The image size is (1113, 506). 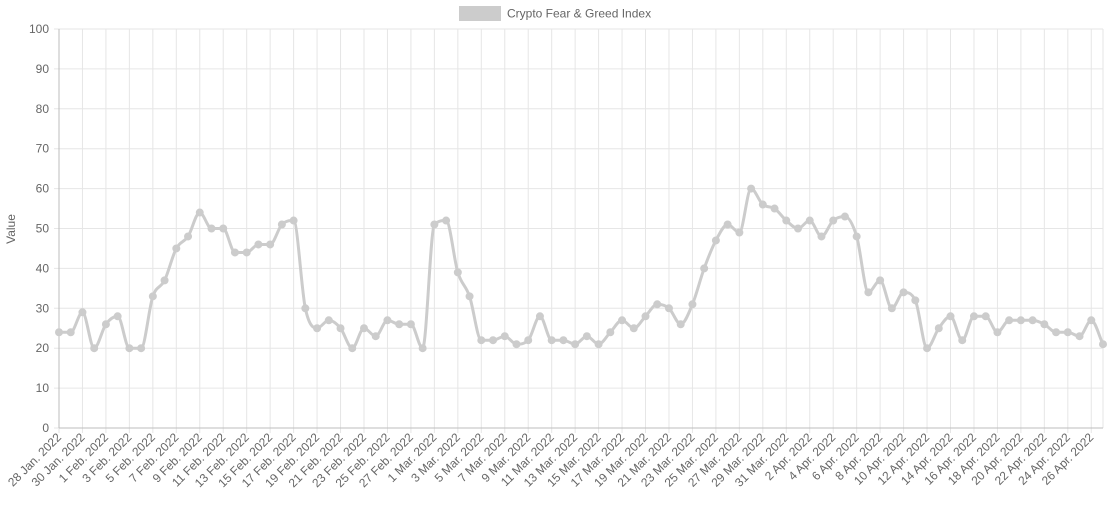 I want to click on y-tick-labels: 0 10 20 30 40 50 60 70 80 90 100, so click(x=39, y=228).